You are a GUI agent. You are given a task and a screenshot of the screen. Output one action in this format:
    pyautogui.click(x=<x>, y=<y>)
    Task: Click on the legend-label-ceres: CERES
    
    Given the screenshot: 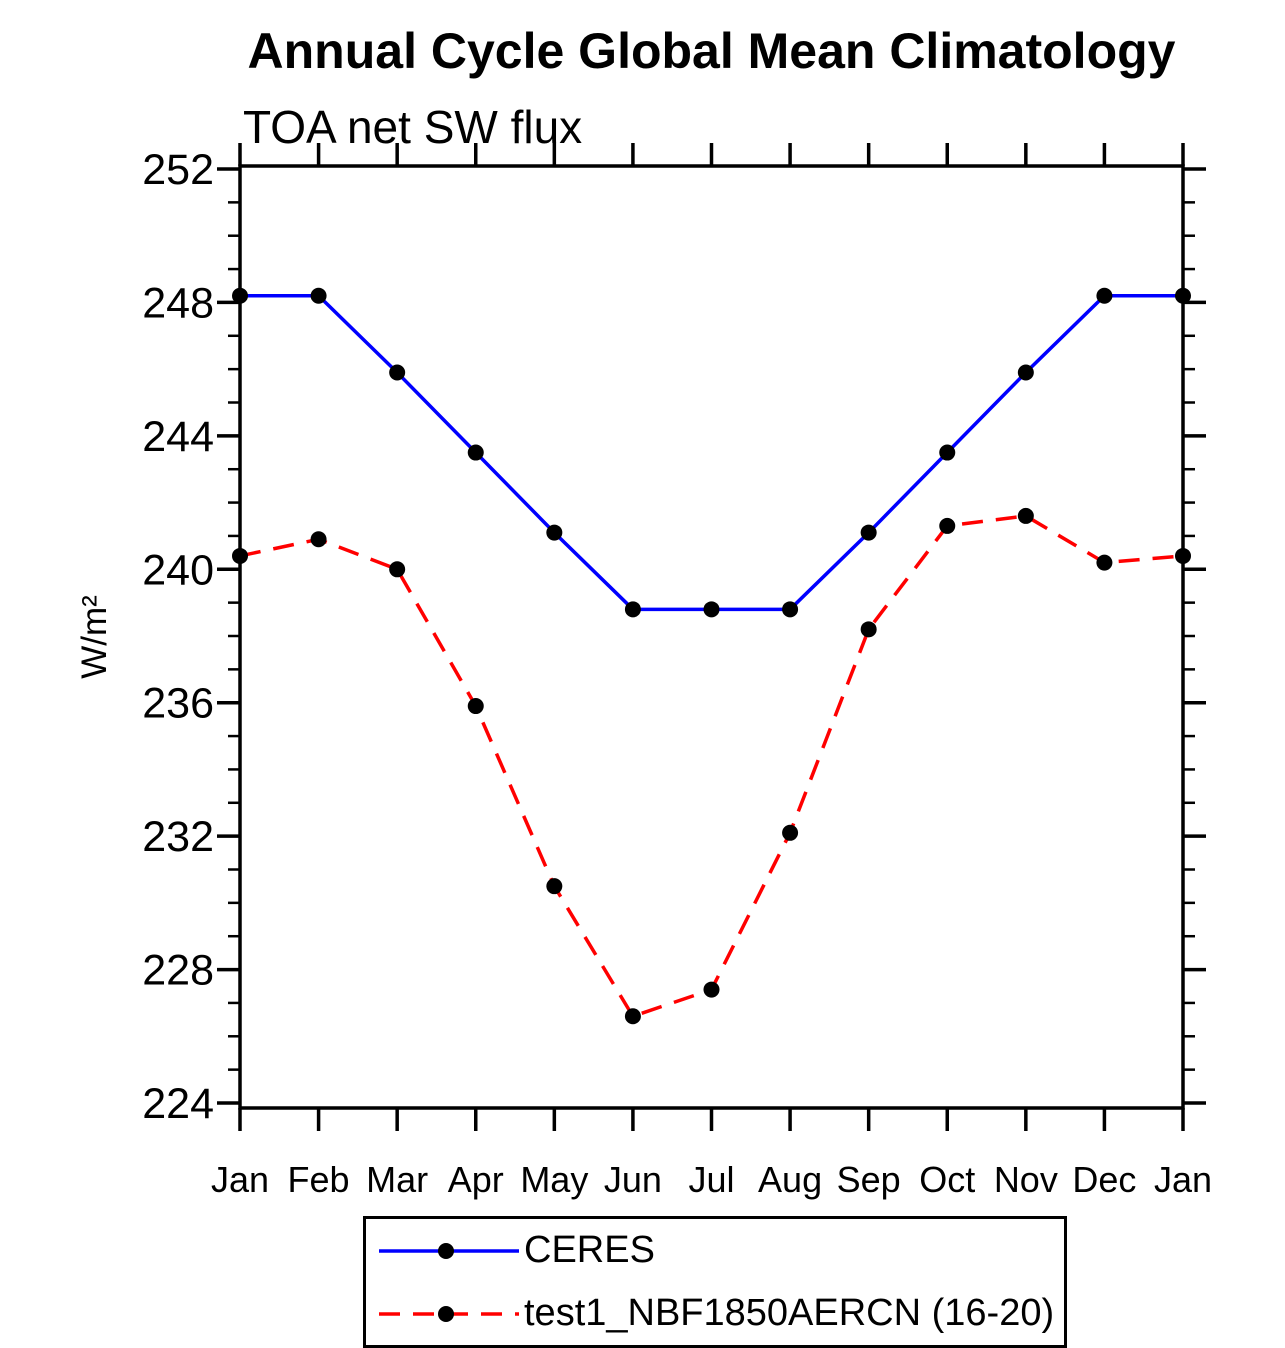 What is the action you would take?
    pyautogui.click(x=589, y=1250)
    